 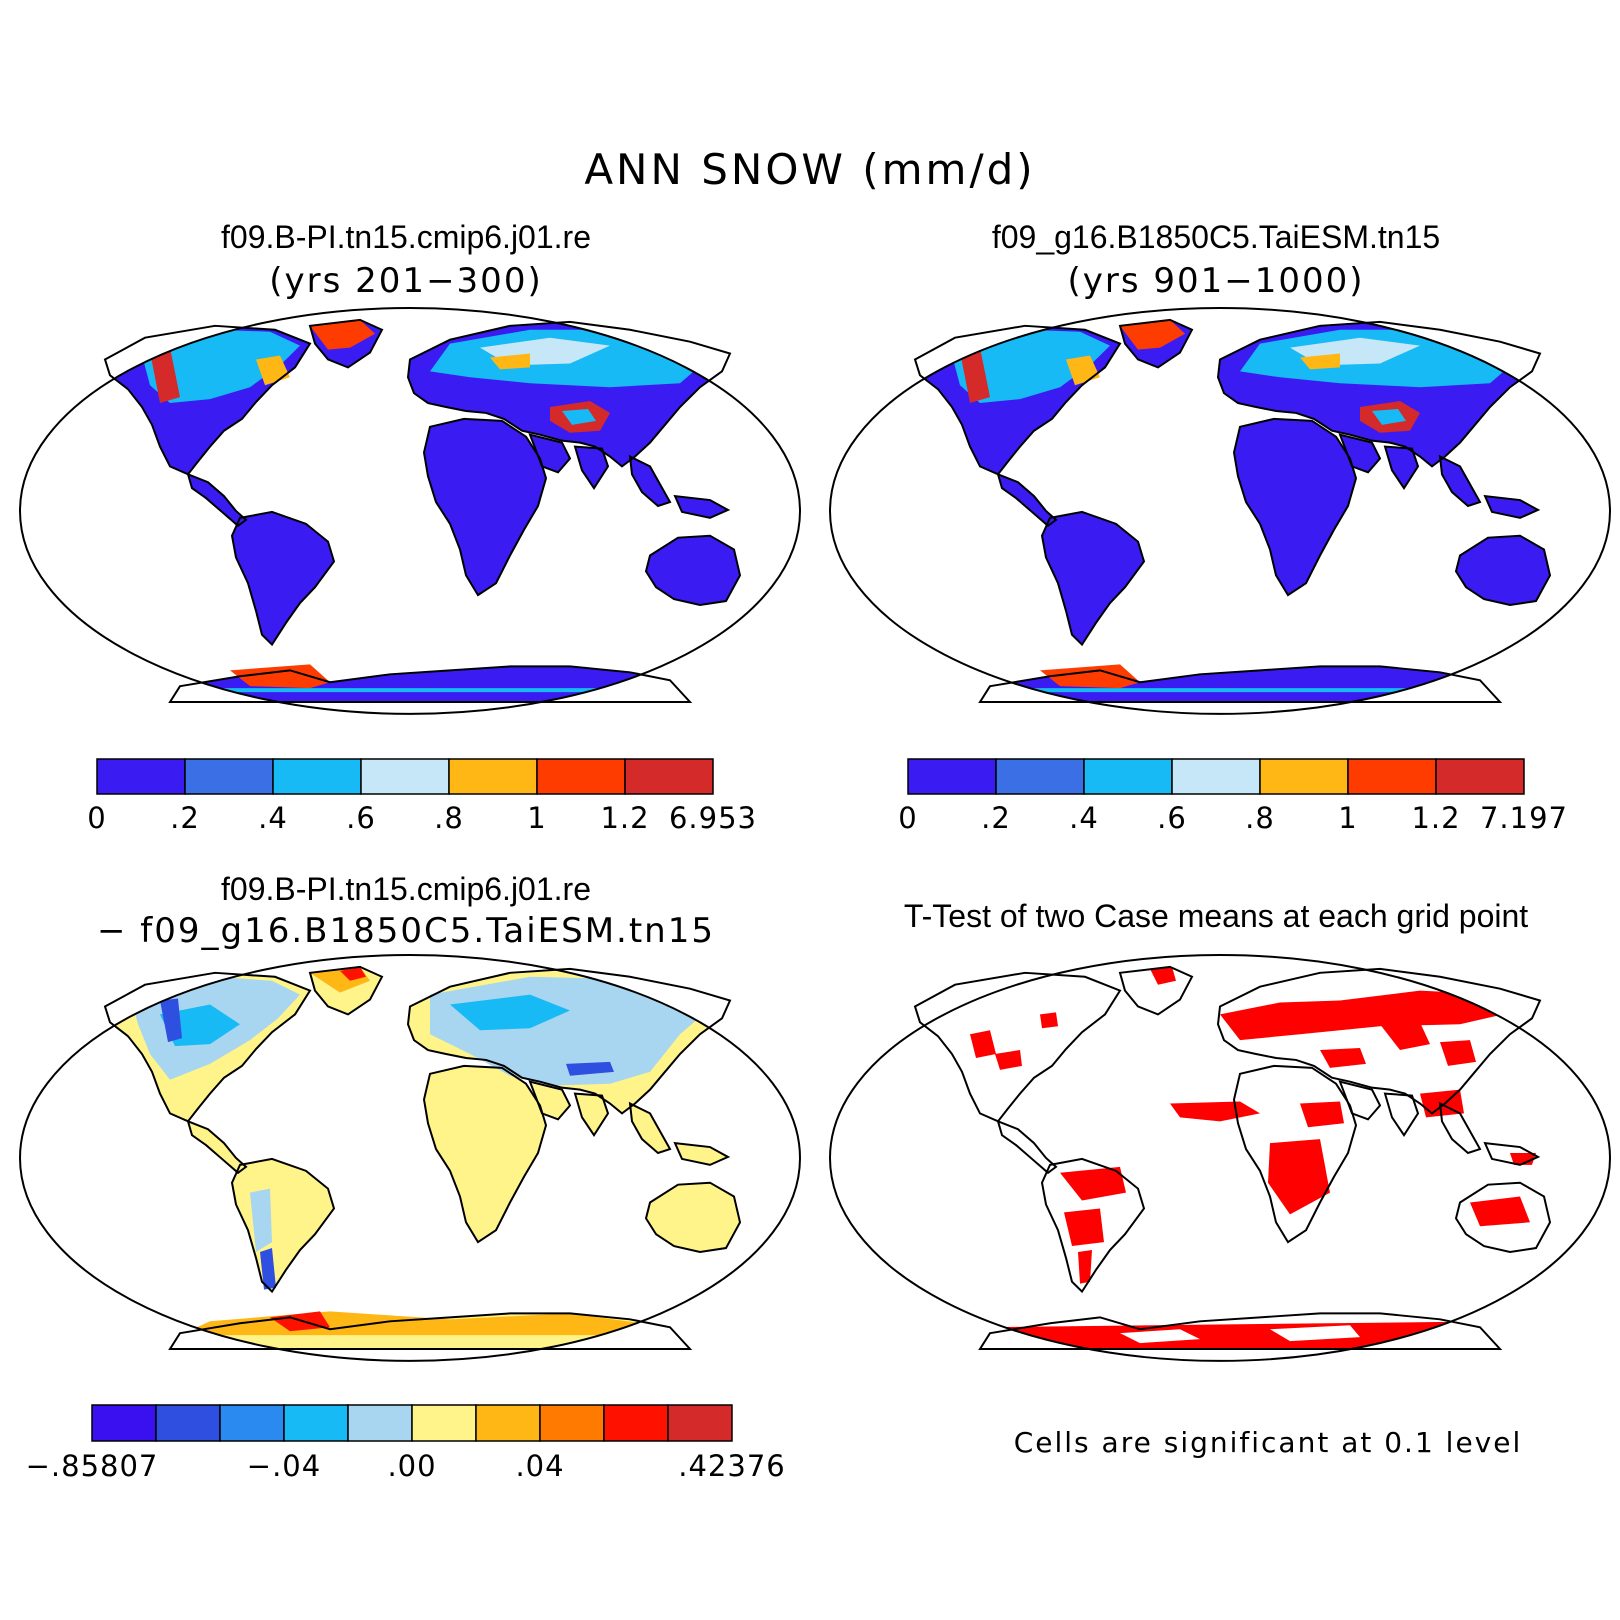 I want to click on colorbar-case2: 0 .2 .4 .6 .8 1 1.2 7.197, so click(x=1233, y=796).